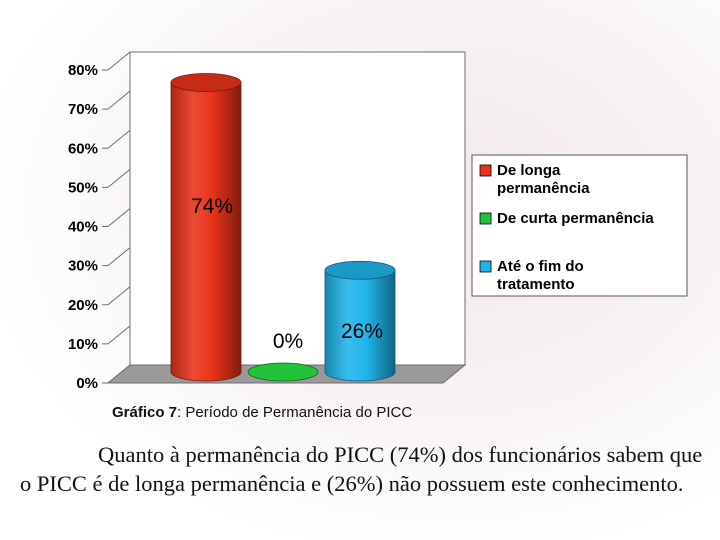 This screenshot has height=540, width=720. Describe the element at coordinates (83, 305) in the screenshot. I see `y-tick-label: 20%` at that location.